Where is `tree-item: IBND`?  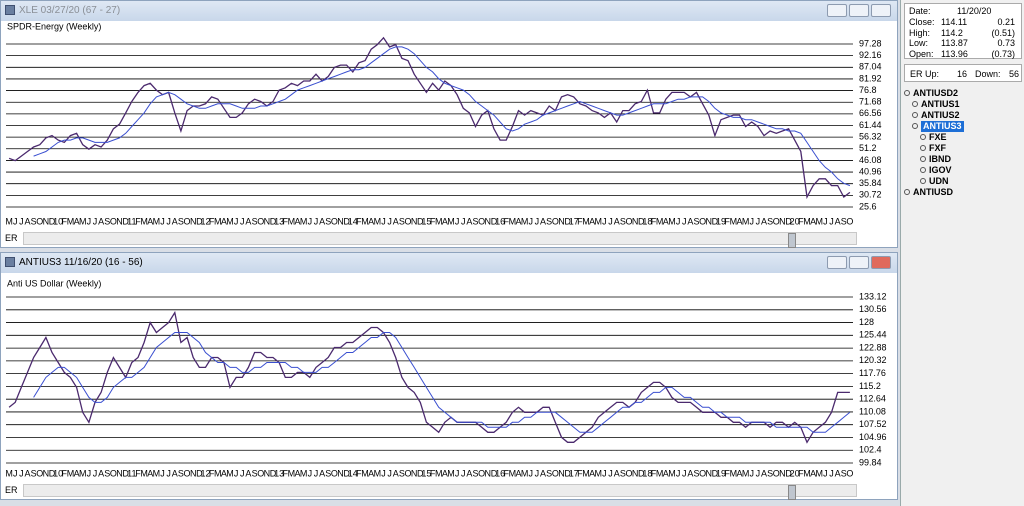
tree-item: IBND is located at coordinates (940, 159).